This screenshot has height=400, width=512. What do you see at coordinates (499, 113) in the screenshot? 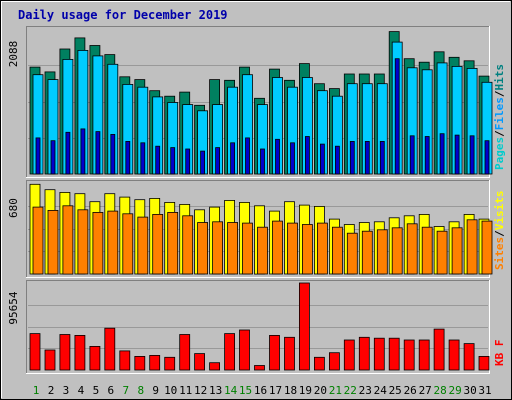
I see `legend-entry: Files` at bounding box center [499, 113].